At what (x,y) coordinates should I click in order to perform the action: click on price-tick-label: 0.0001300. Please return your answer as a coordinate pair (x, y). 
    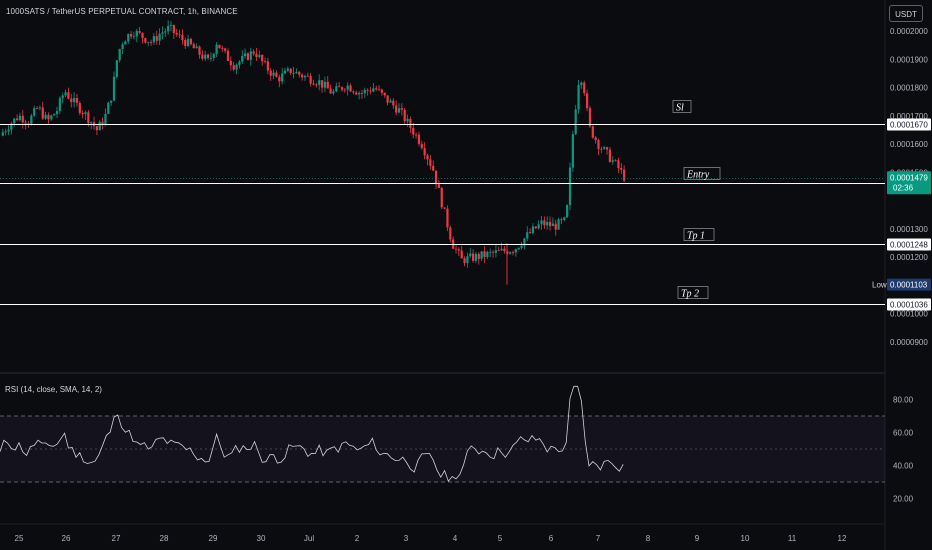
    Looking at the image, I should click on (909, 229).